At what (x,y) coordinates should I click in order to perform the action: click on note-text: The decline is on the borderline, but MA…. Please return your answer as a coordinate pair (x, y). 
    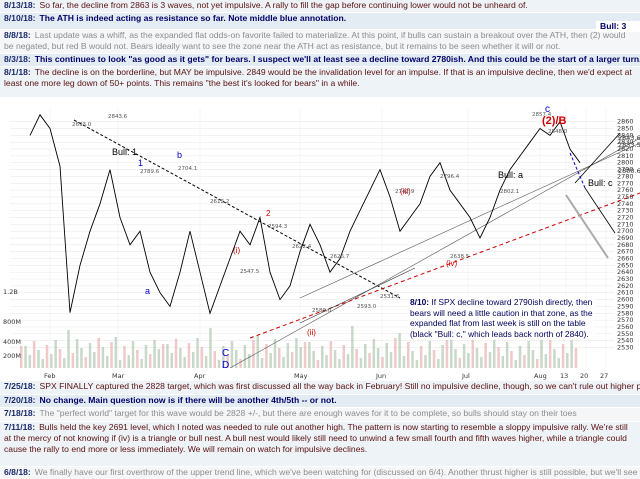
    Looking at the image, I should click on (318, 77).